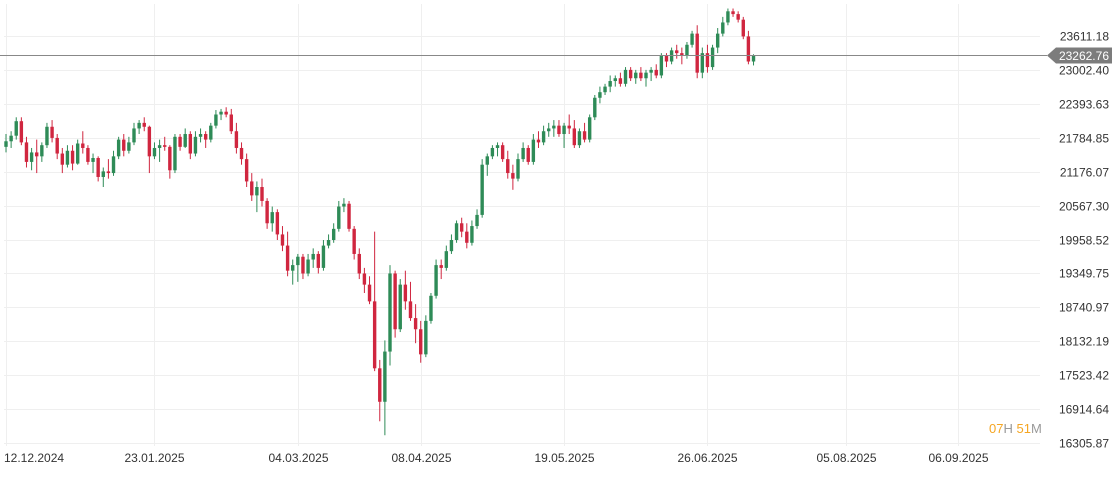 Image resolution: width=1119 pixels, height=479 pixels. I want to click on x-tick-label: 26.06.2025, so click(707, 458).